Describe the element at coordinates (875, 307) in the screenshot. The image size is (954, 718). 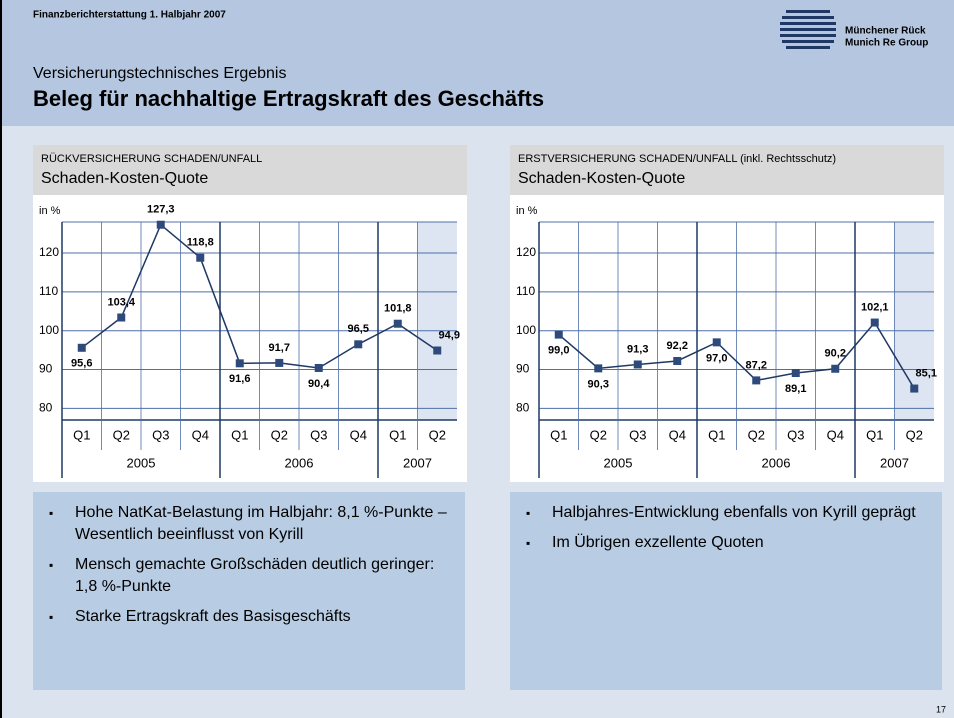
I see `data-label: 102,1` at that location.